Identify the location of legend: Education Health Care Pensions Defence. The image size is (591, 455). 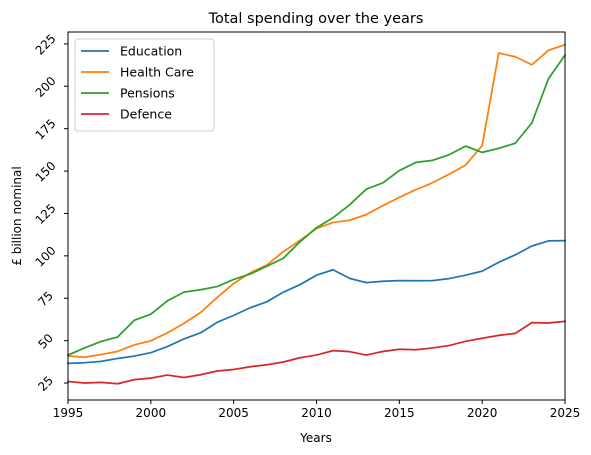
(144, 85).